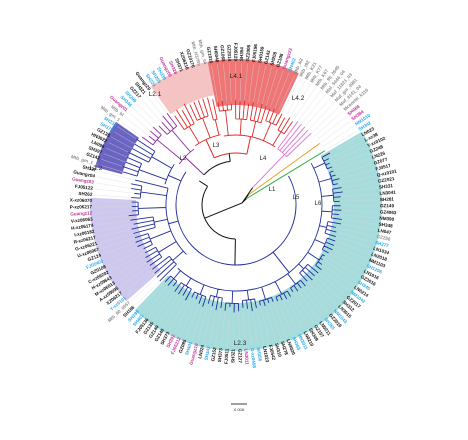 The width and height of the screenshot is (468, 440). Describe the element at coordinates (368, 131) in the screenshot. I see `tip-label: LN023` at that location.